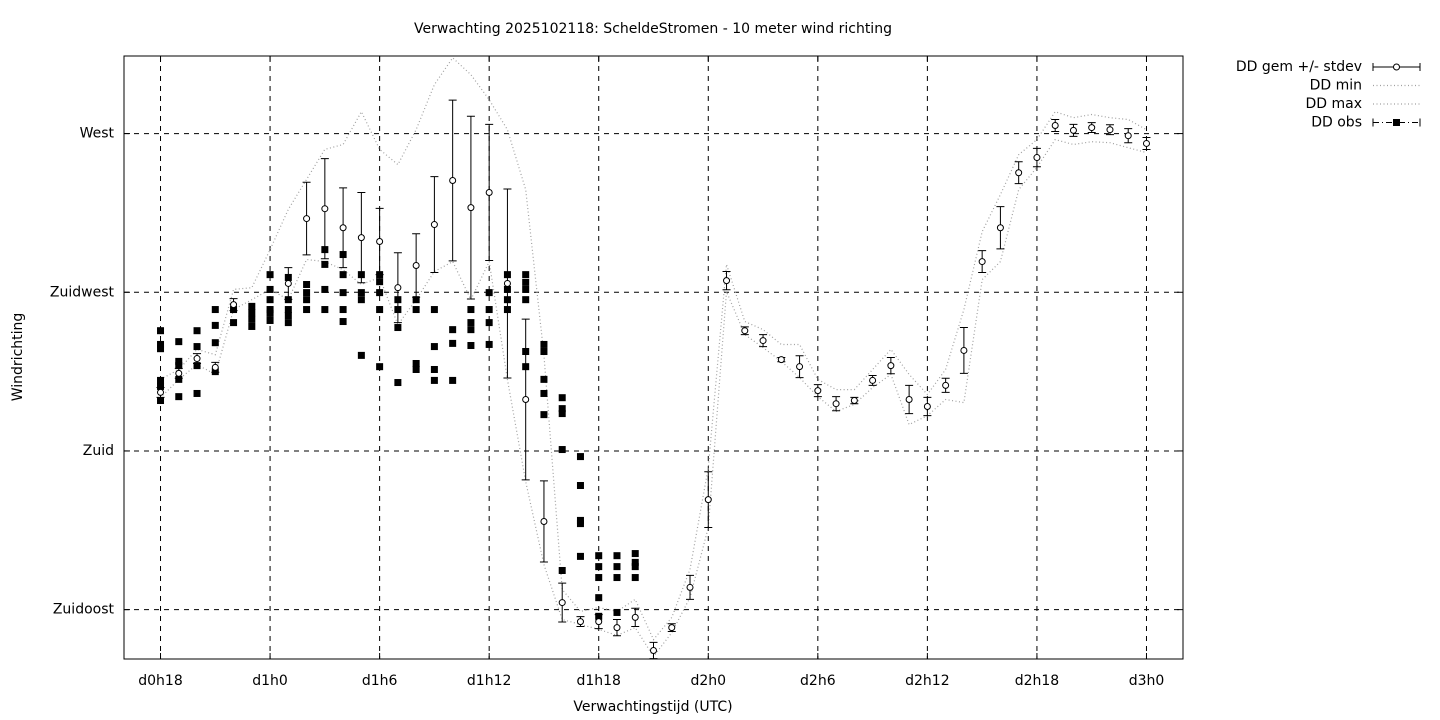  I want to click on x-tick-label: d2h6, so click(818, 681).